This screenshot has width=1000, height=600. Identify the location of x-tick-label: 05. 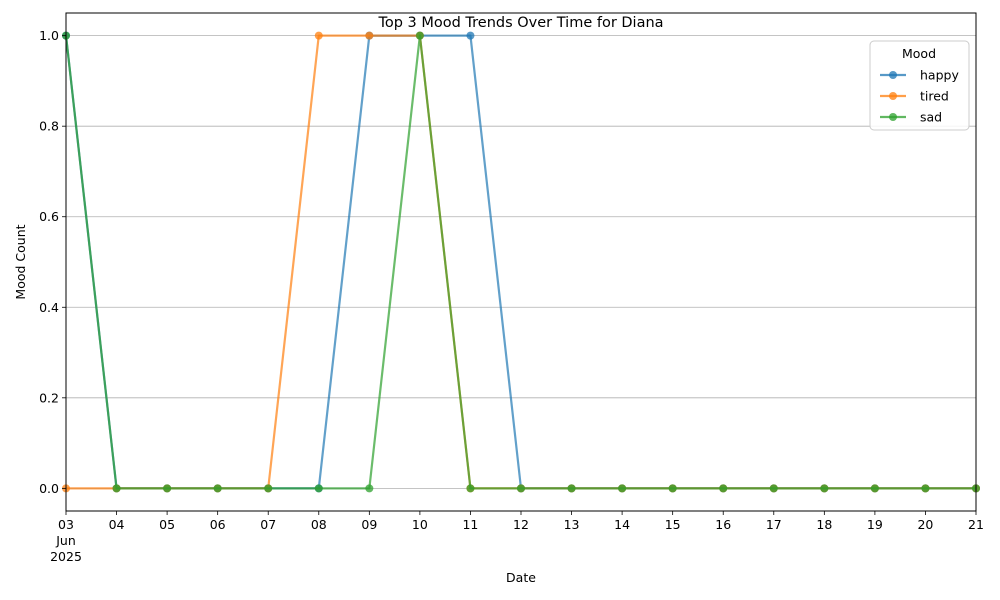
(167, 524).